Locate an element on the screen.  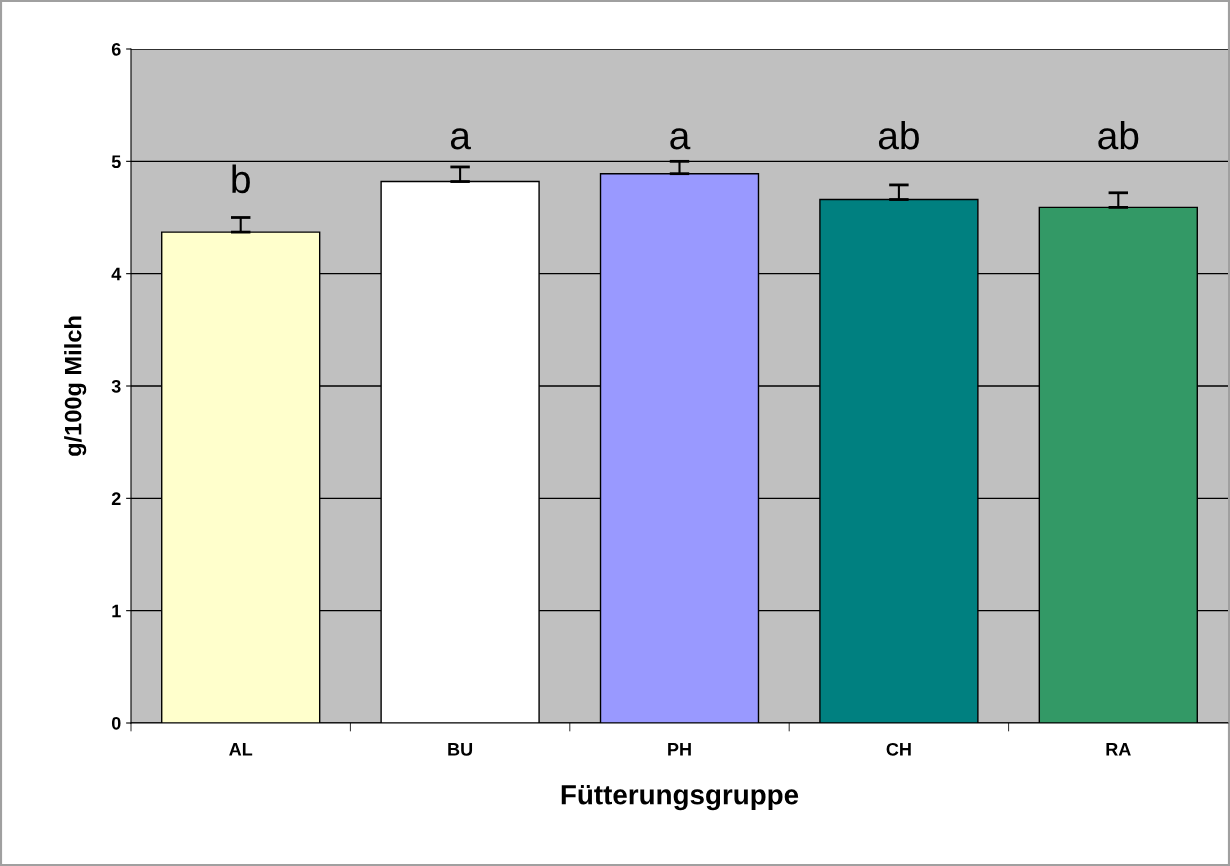
x-tick-label: CH is located at coordinates (898, 749).